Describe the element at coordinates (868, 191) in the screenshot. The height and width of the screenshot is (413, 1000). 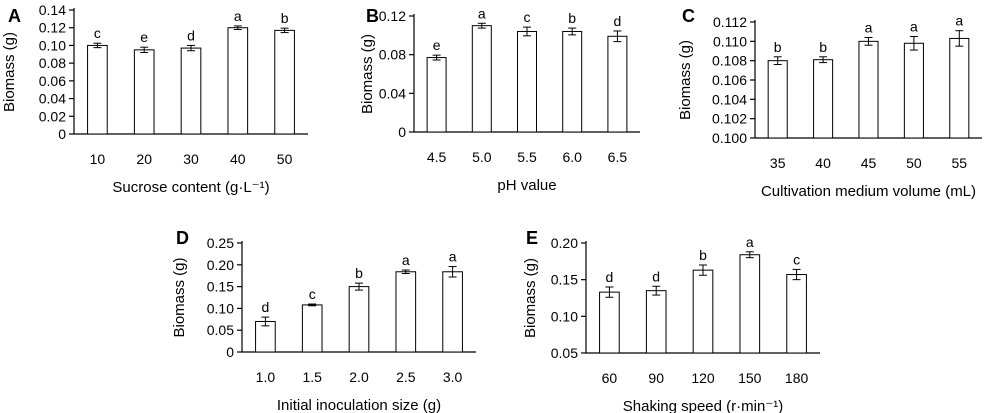
I see `x-axis-title: Cultivation medium volume (mL)` at that location.